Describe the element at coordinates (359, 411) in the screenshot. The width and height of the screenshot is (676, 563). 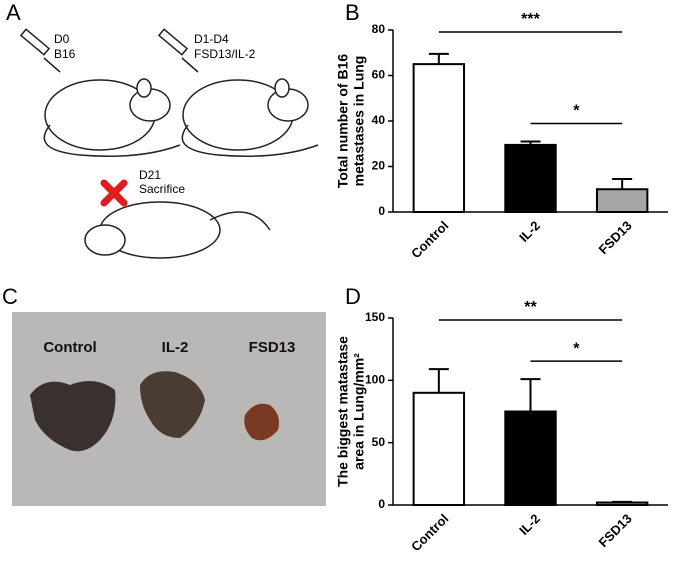
I see `y-axis-label: area in Lung/mm²` at that location.